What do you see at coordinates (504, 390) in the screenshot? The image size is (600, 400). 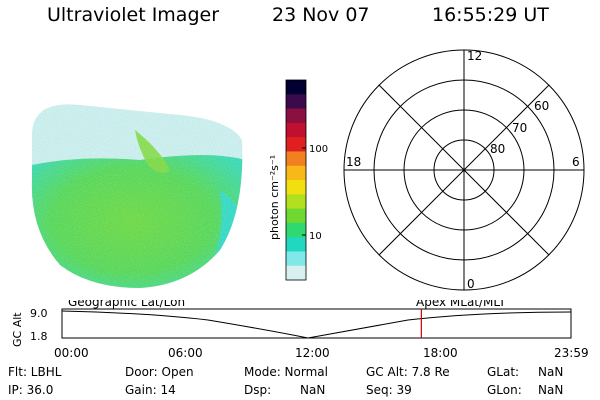 I see `glon-label: GLon:` at bounding box center [504, 390].